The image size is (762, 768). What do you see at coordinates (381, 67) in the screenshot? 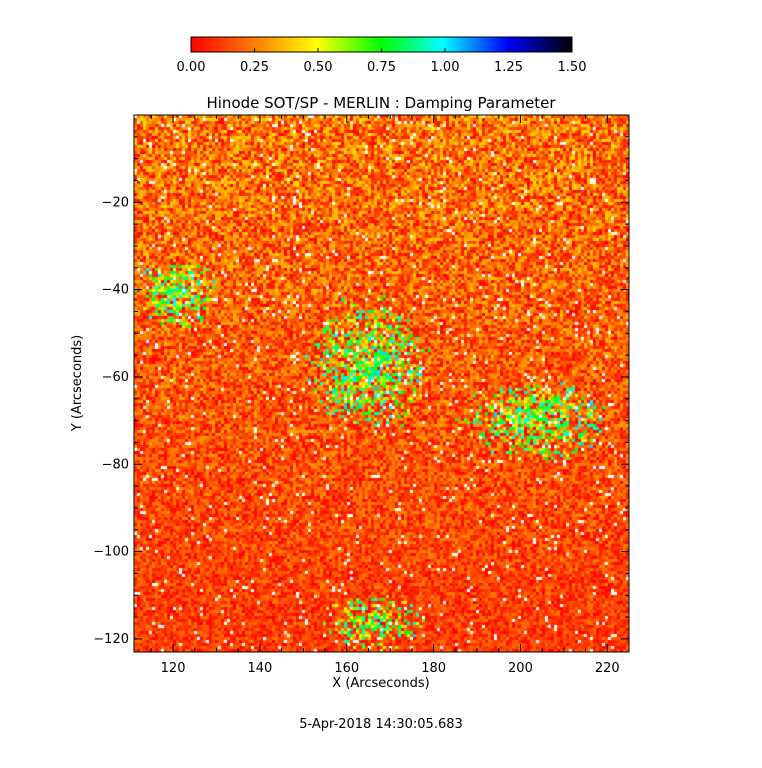
I see `colorbar-tick-label: 0.75` at bounding box center [381, 67].